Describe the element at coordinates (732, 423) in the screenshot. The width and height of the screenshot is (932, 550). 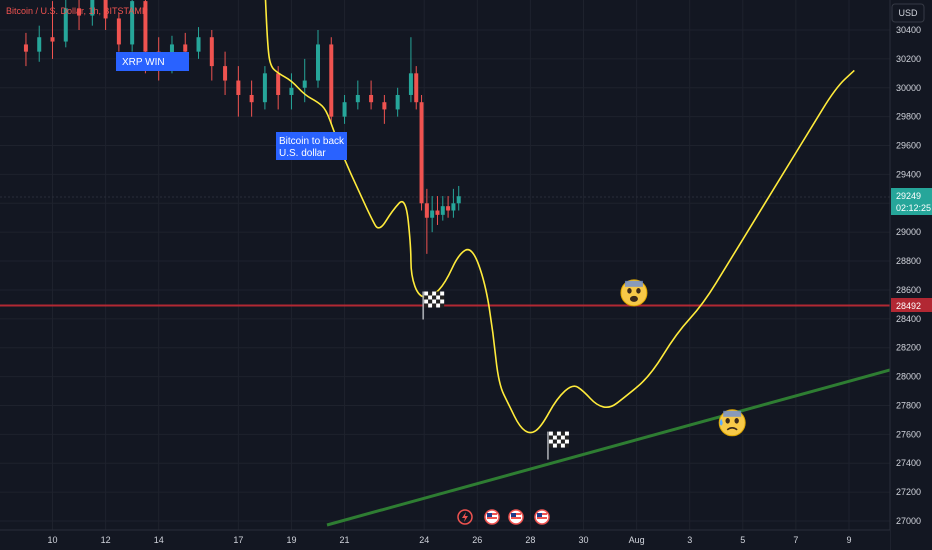
I see `anxious-face-icon` at that location.